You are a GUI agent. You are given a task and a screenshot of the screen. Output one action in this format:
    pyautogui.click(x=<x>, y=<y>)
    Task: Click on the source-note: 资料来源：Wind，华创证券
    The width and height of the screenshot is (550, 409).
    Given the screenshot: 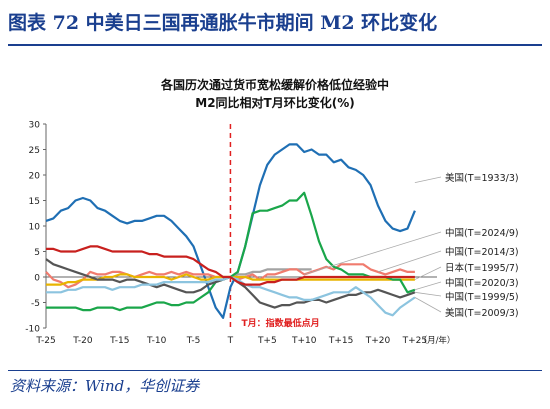 What is the action you would take?
    pyautogui.click(x=105, y=386)
    